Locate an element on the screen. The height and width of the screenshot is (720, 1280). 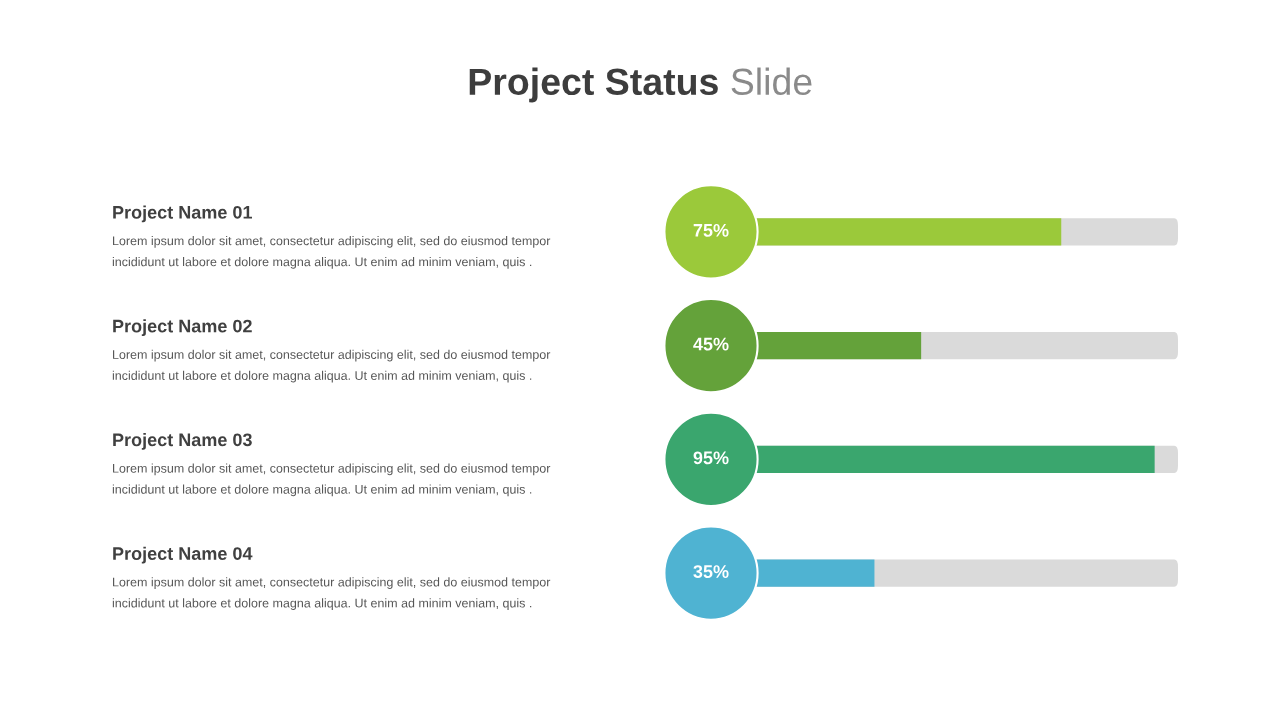
y-tick-label: Project Name 03 is located at coordinates (182, 441).